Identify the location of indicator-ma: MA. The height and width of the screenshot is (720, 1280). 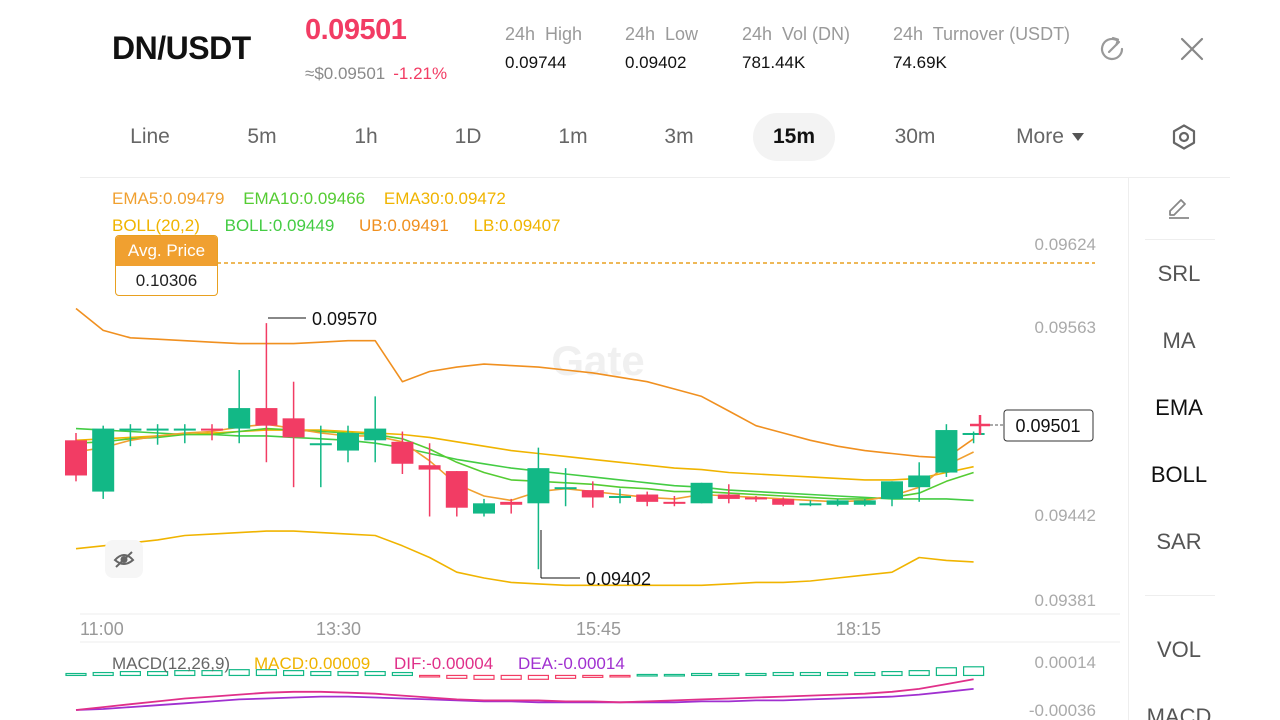
(1179, 340).